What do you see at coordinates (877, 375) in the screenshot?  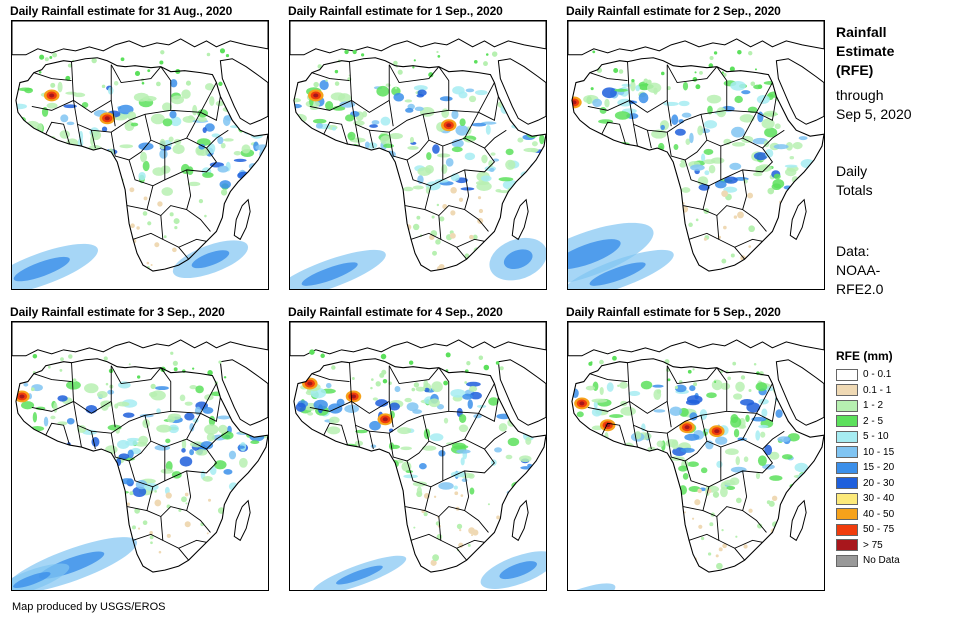 I see `legend-label: 0 - 0.1` at bounding box center [877, 375].